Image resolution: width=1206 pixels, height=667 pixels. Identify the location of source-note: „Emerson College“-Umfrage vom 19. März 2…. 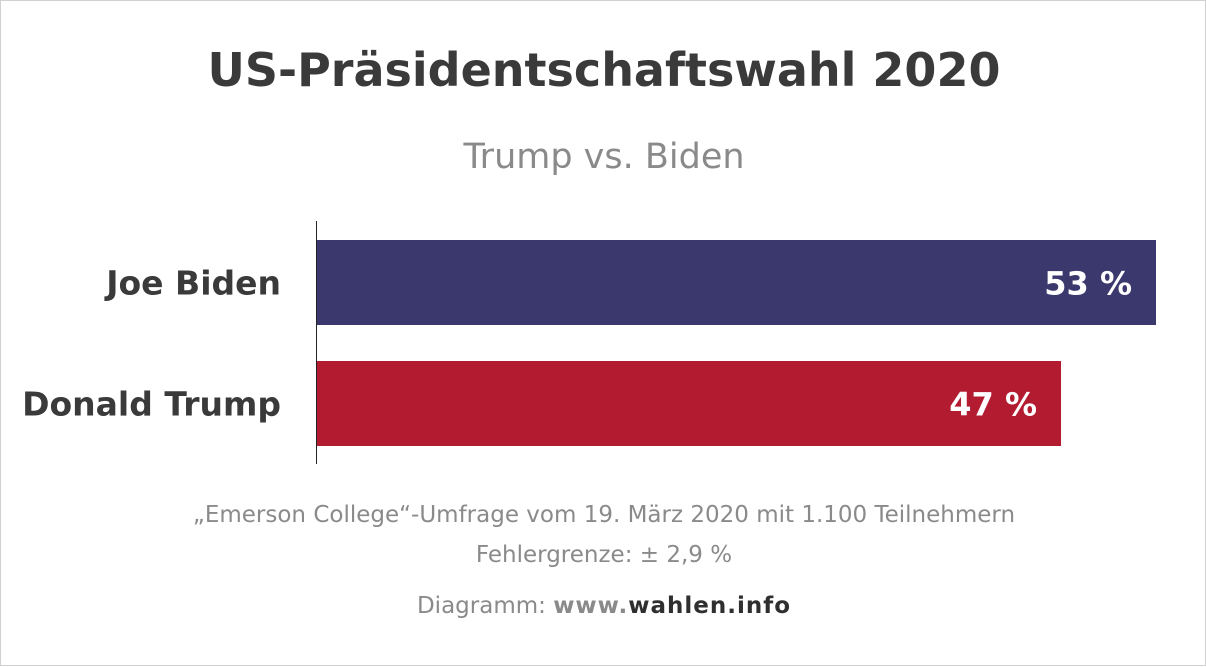
(604, 515).